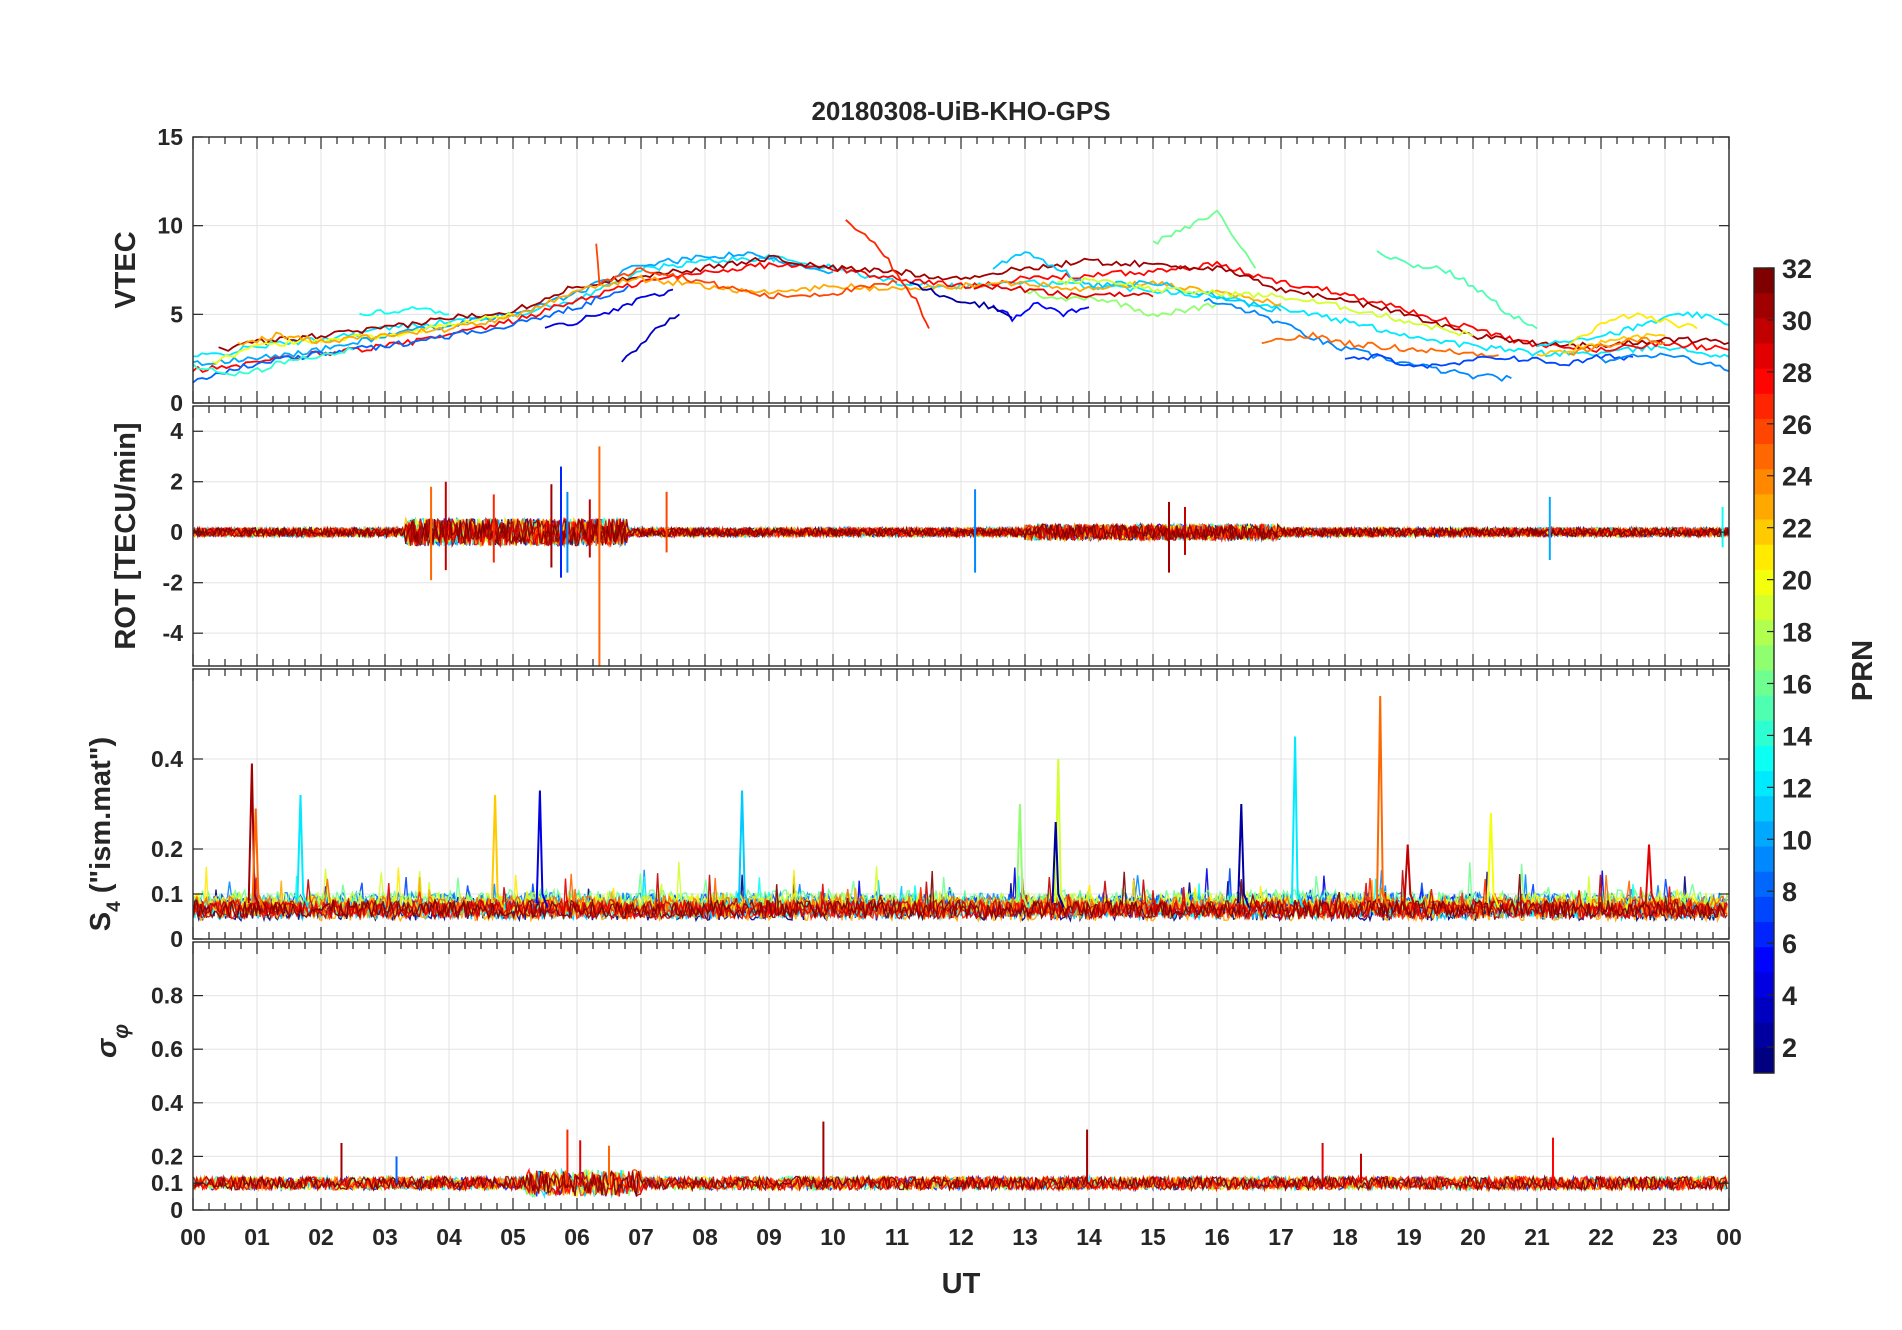 The image size is (1902, 1330). I want to click on colorbar-tick-label: 6, so click(1789, 944).